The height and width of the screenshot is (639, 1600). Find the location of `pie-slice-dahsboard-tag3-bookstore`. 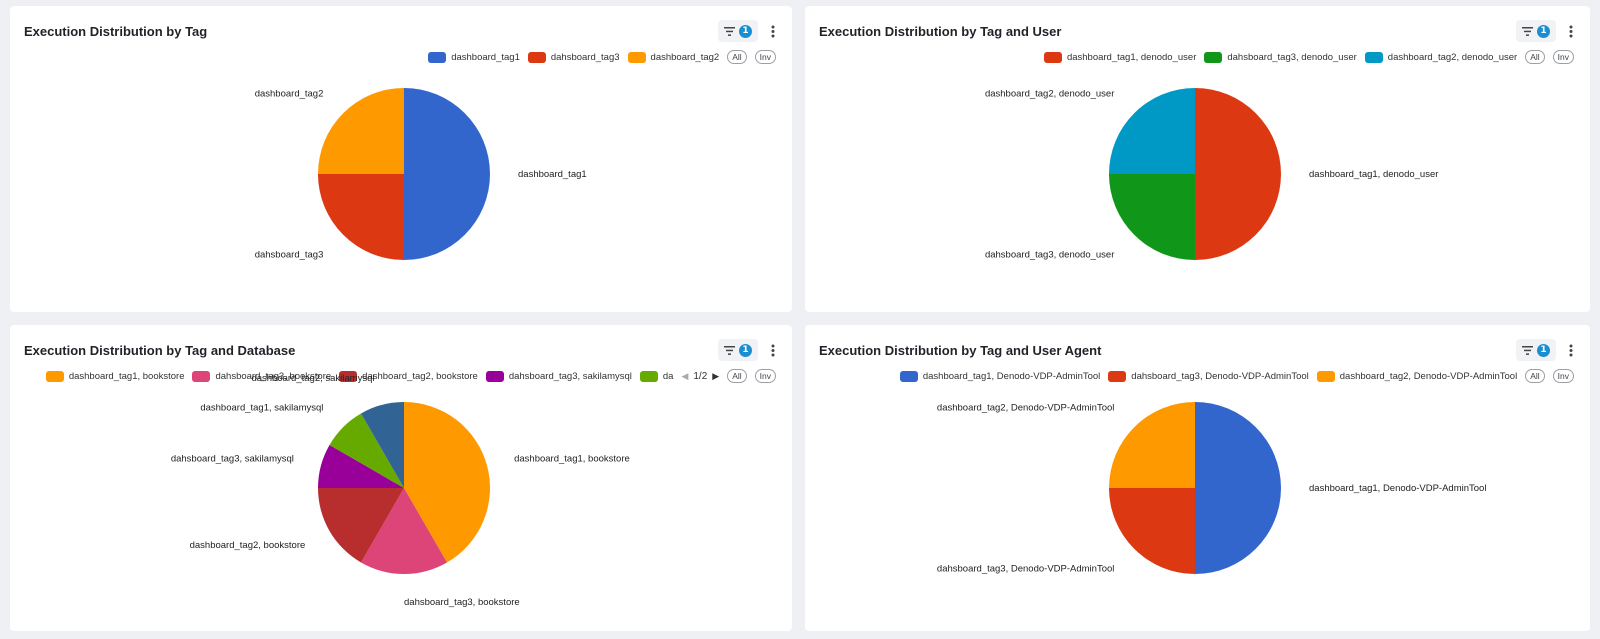

pie-slice-dahsboard-tag3-bookstore is located at coordinates (404, 531).